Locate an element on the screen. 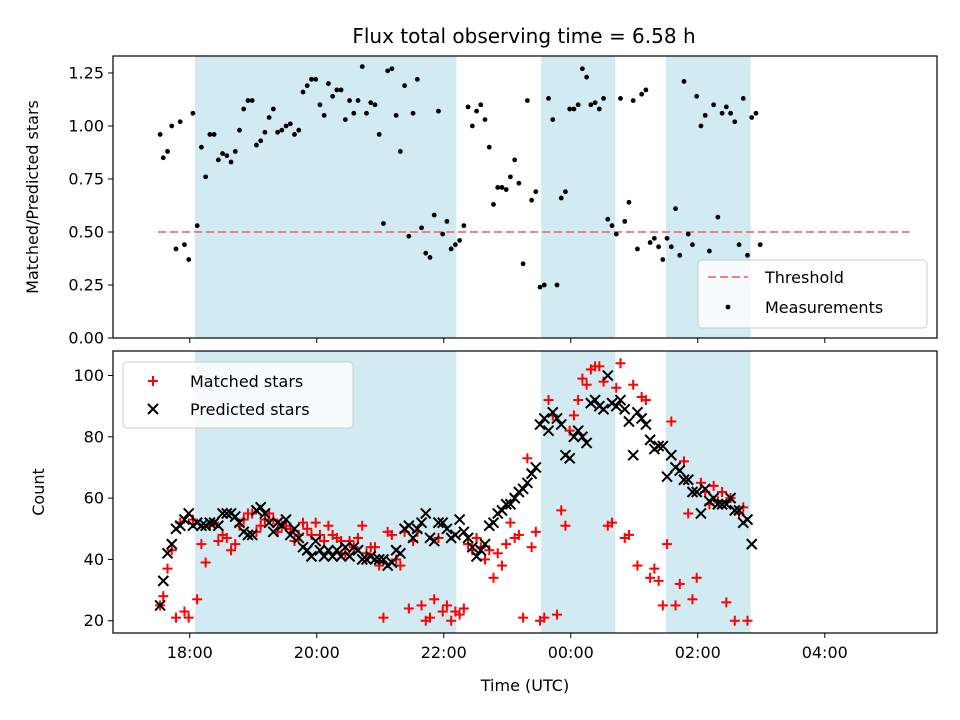 Image resolution: width=960 pixels, height=720 pixels. ratio-shaded-span is located at coordinates (326, 197).